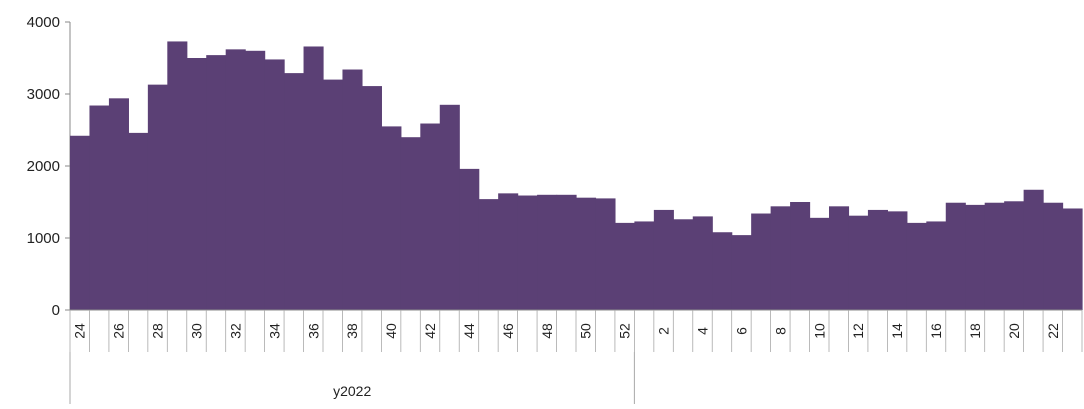 The image size is (1084, 409). What do you see at coordinates (43, 166) in the screenshot?
I see `y-tick-label: 2000` at bounding box center [43, 166].